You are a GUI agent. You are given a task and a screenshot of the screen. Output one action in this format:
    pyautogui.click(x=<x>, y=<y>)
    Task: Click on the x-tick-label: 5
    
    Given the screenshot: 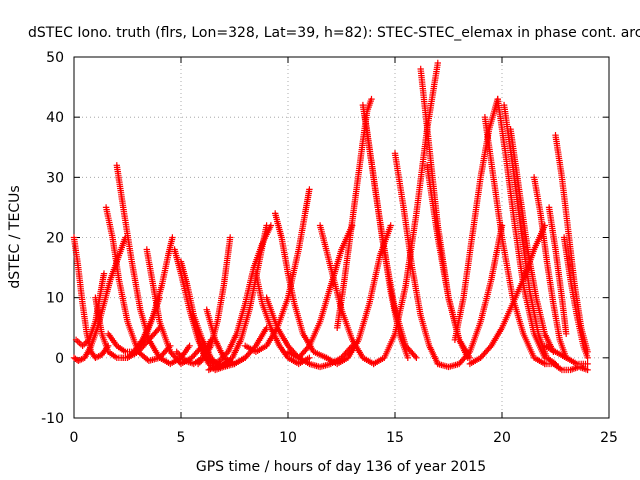 What is the action you would take?
    pyautogui.click(x=181, y=438)
    